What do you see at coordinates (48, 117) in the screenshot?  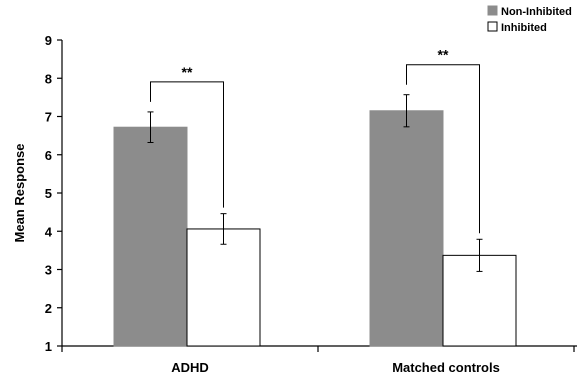 I see `y-tick-label: 7` at bounding box center [48, 117].